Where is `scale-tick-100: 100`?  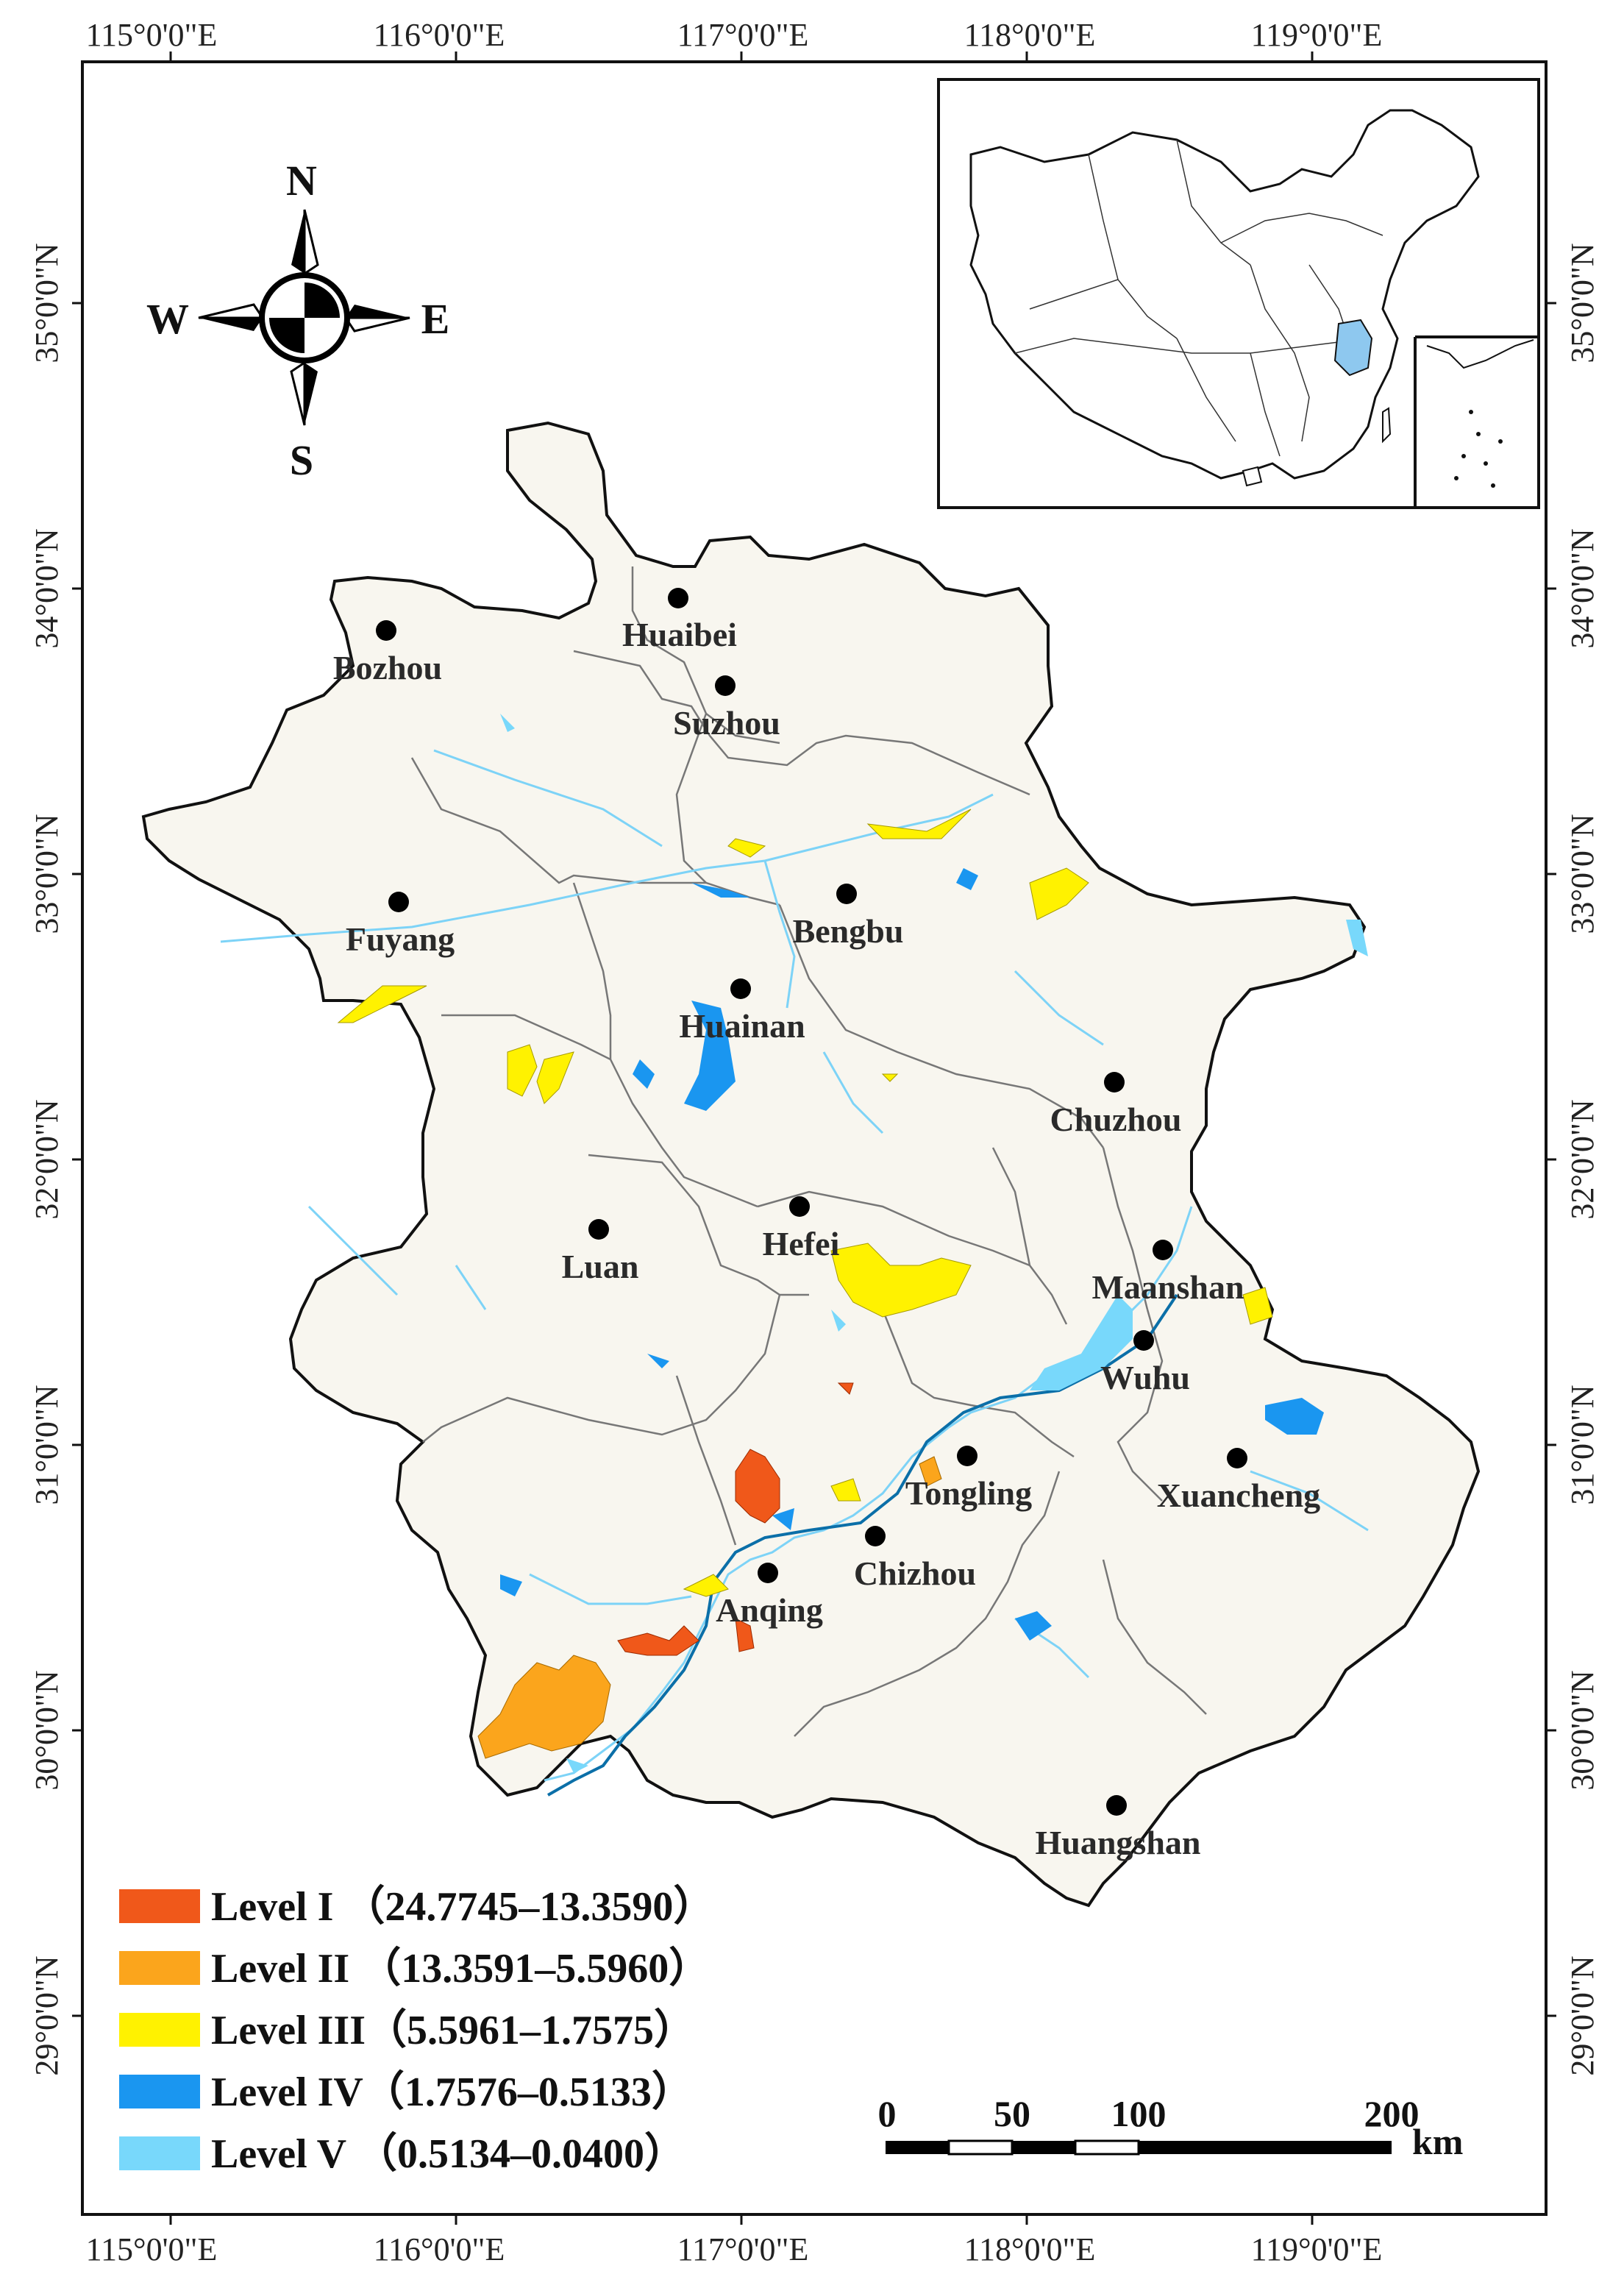 scale-tick-100: 100 is located at coordinates (1139, 2113).